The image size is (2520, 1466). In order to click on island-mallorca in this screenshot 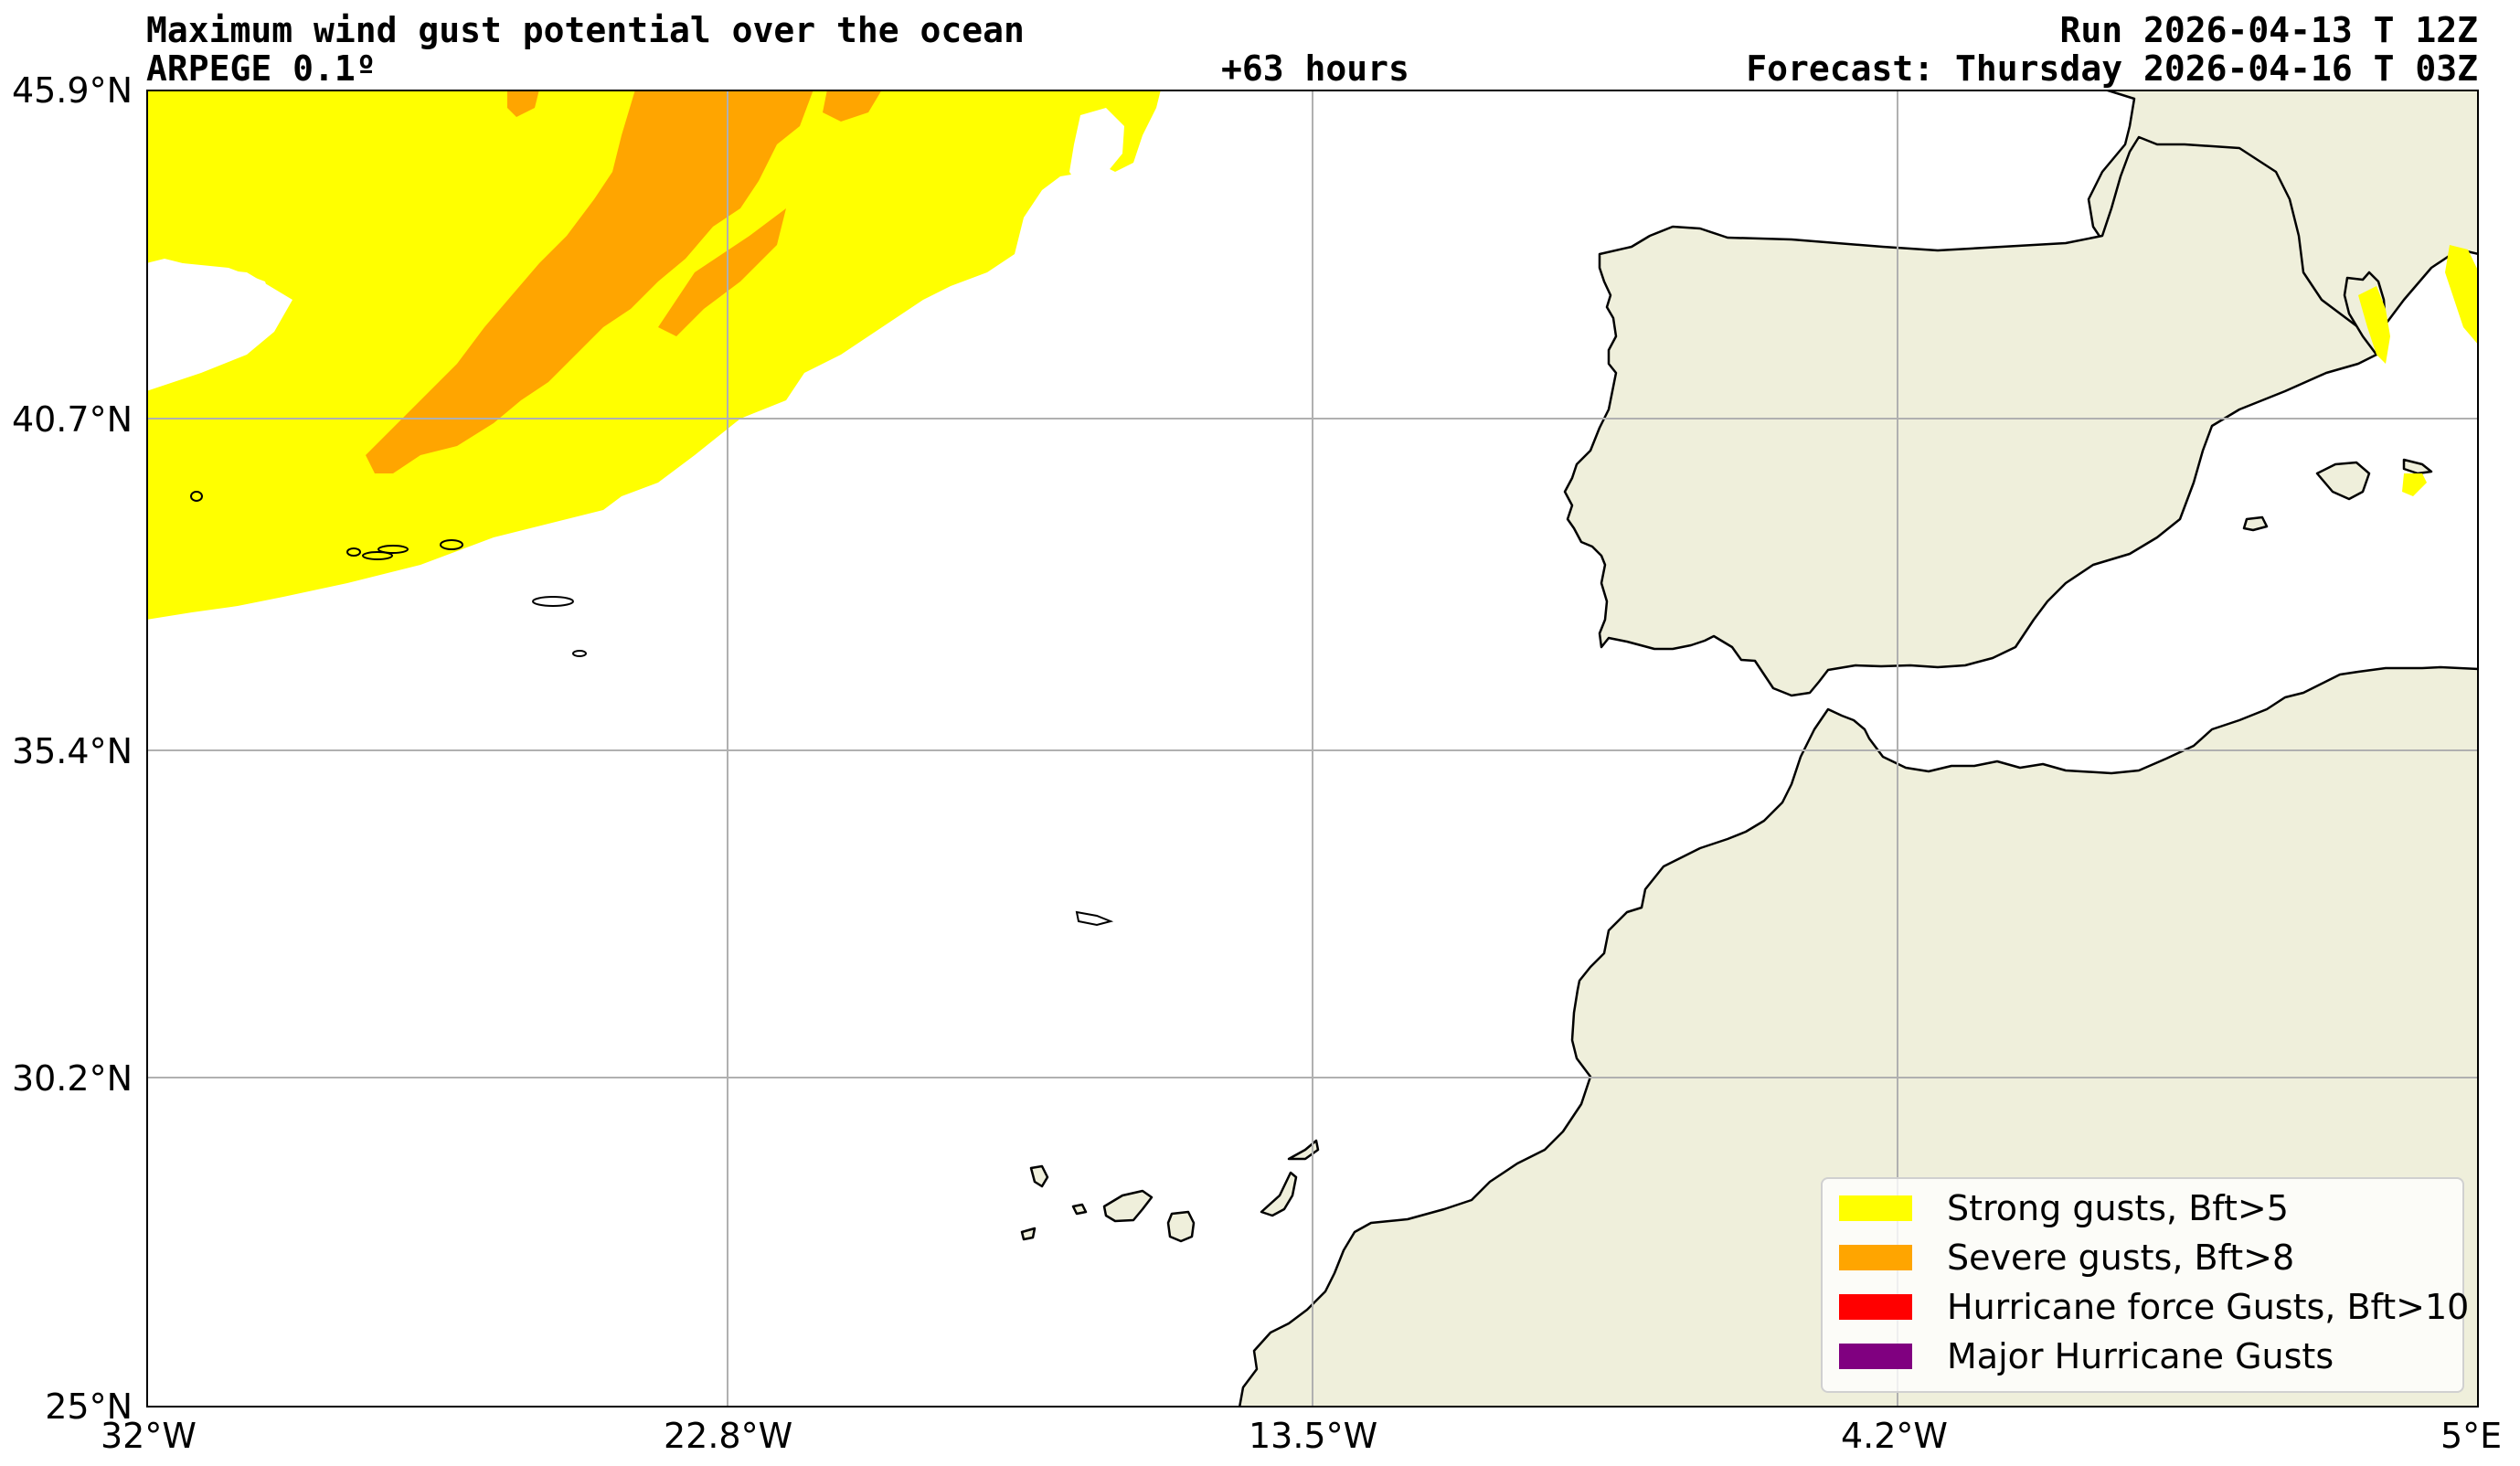, I will do `click(2343, 481)`.